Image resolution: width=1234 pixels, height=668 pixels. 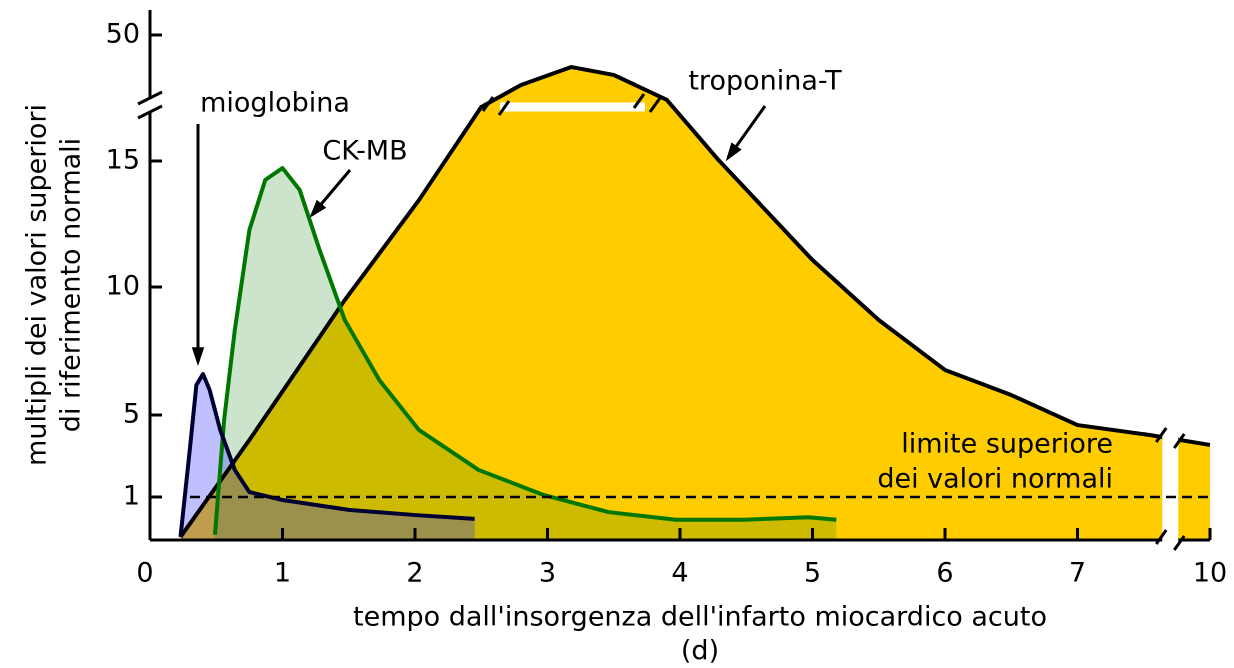 What do you see at coordinates (282, 573) in the screenshot?
I see `x-tick-label: 1` at bounding box center [282, 573].